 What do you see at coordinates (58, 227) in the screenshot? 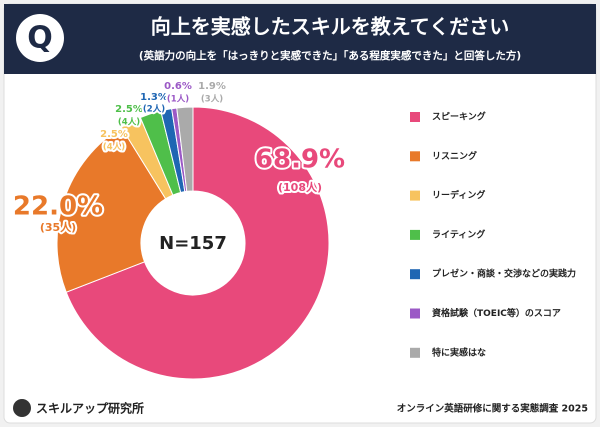
I see `count-label: (35人)` at bounding box center [58, 227].